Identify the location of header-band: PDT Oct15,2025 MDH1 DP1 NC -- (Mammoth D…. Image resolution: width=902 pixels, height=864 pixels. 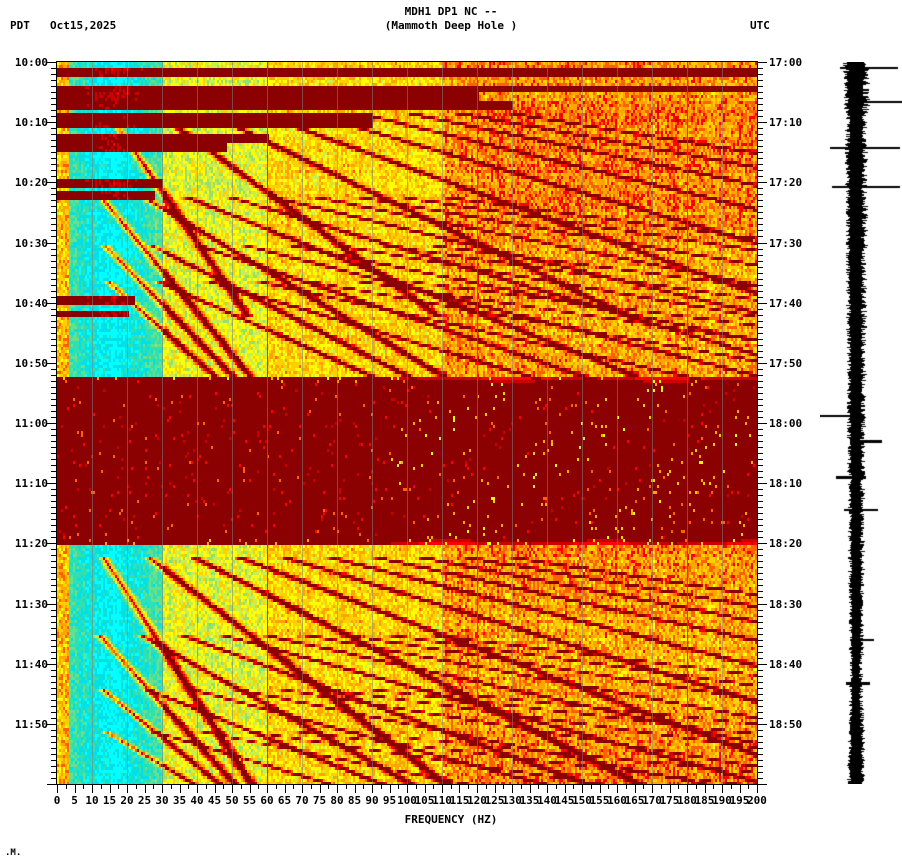
(451, 27).